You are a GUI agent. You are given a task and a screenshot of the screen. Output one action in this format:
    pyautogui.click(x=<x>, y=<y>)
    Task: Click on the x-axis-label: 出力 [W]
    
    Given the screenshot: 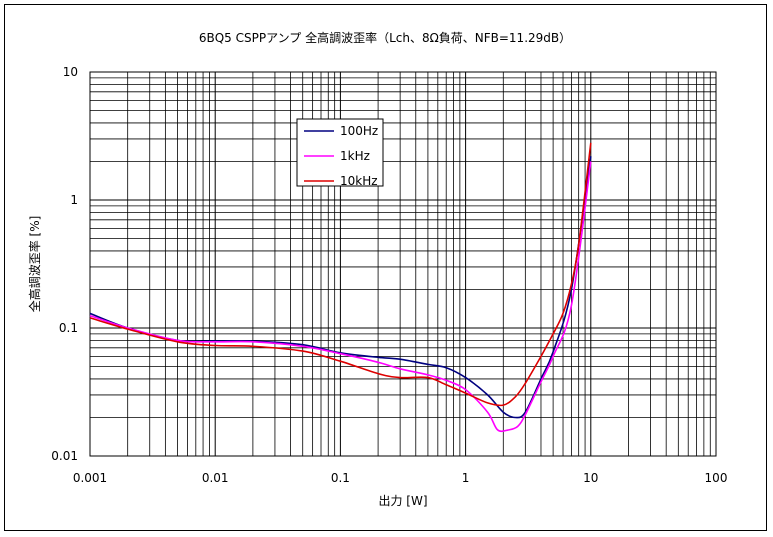 What is the action you would take?
    pyautogui.click(x=402, y=501)
    